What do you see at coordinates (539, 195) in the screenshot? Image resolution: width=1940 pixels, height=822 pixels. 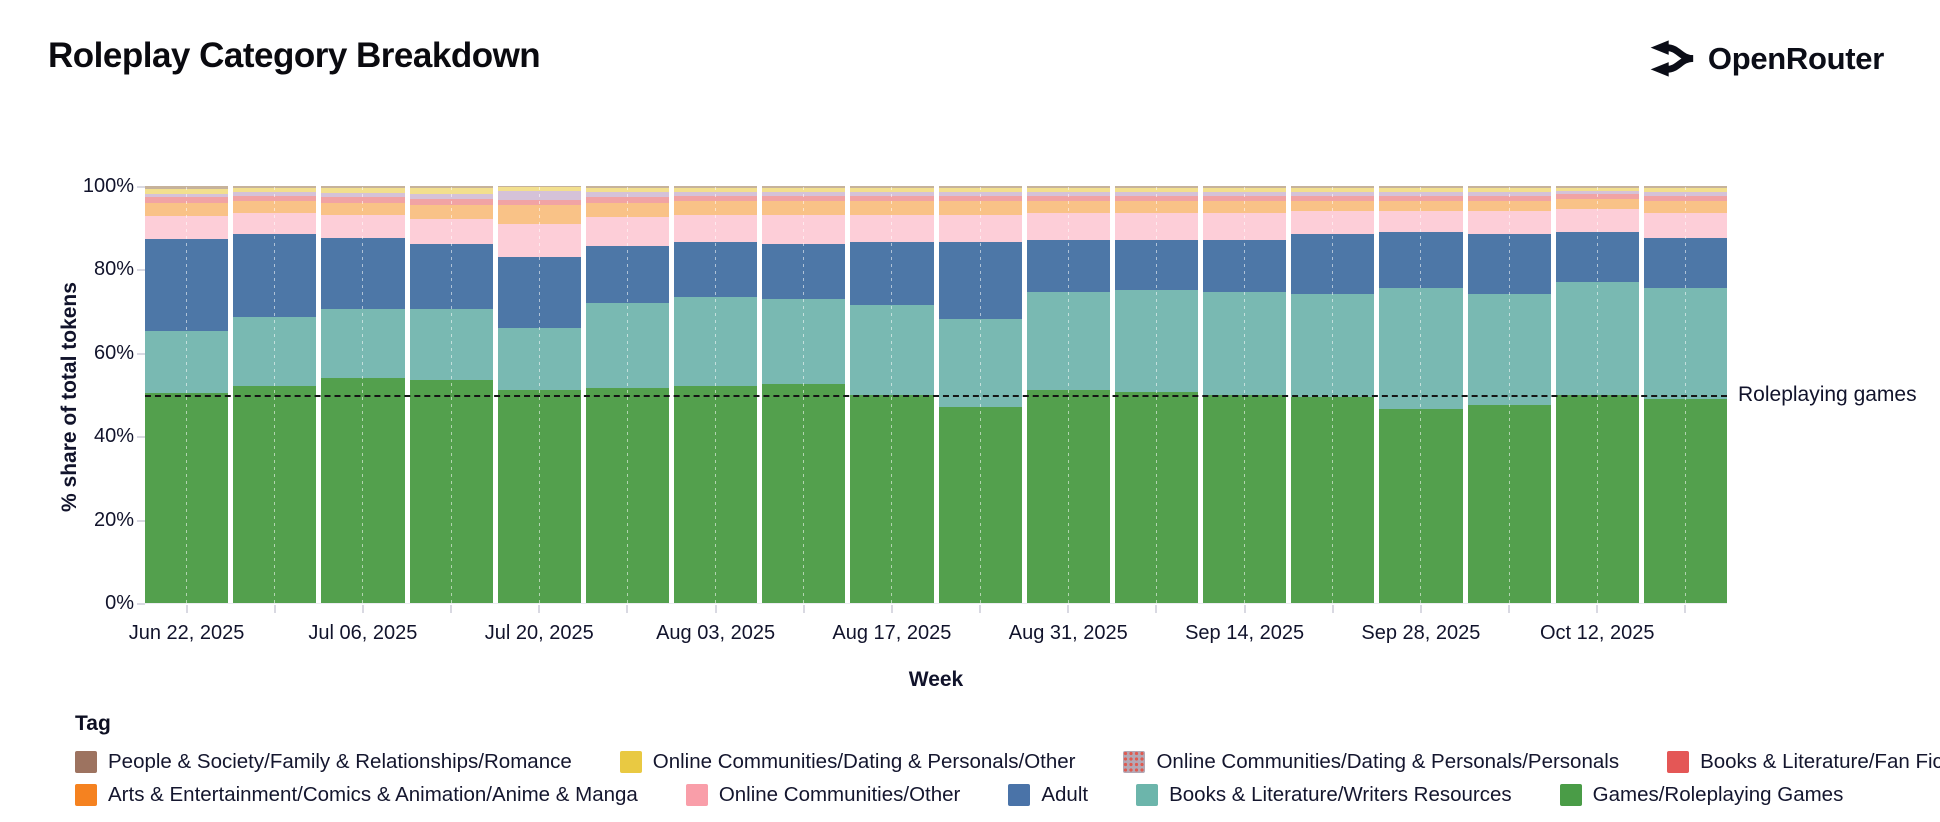 I see `segment-personals` at bounding box center [539, 195].